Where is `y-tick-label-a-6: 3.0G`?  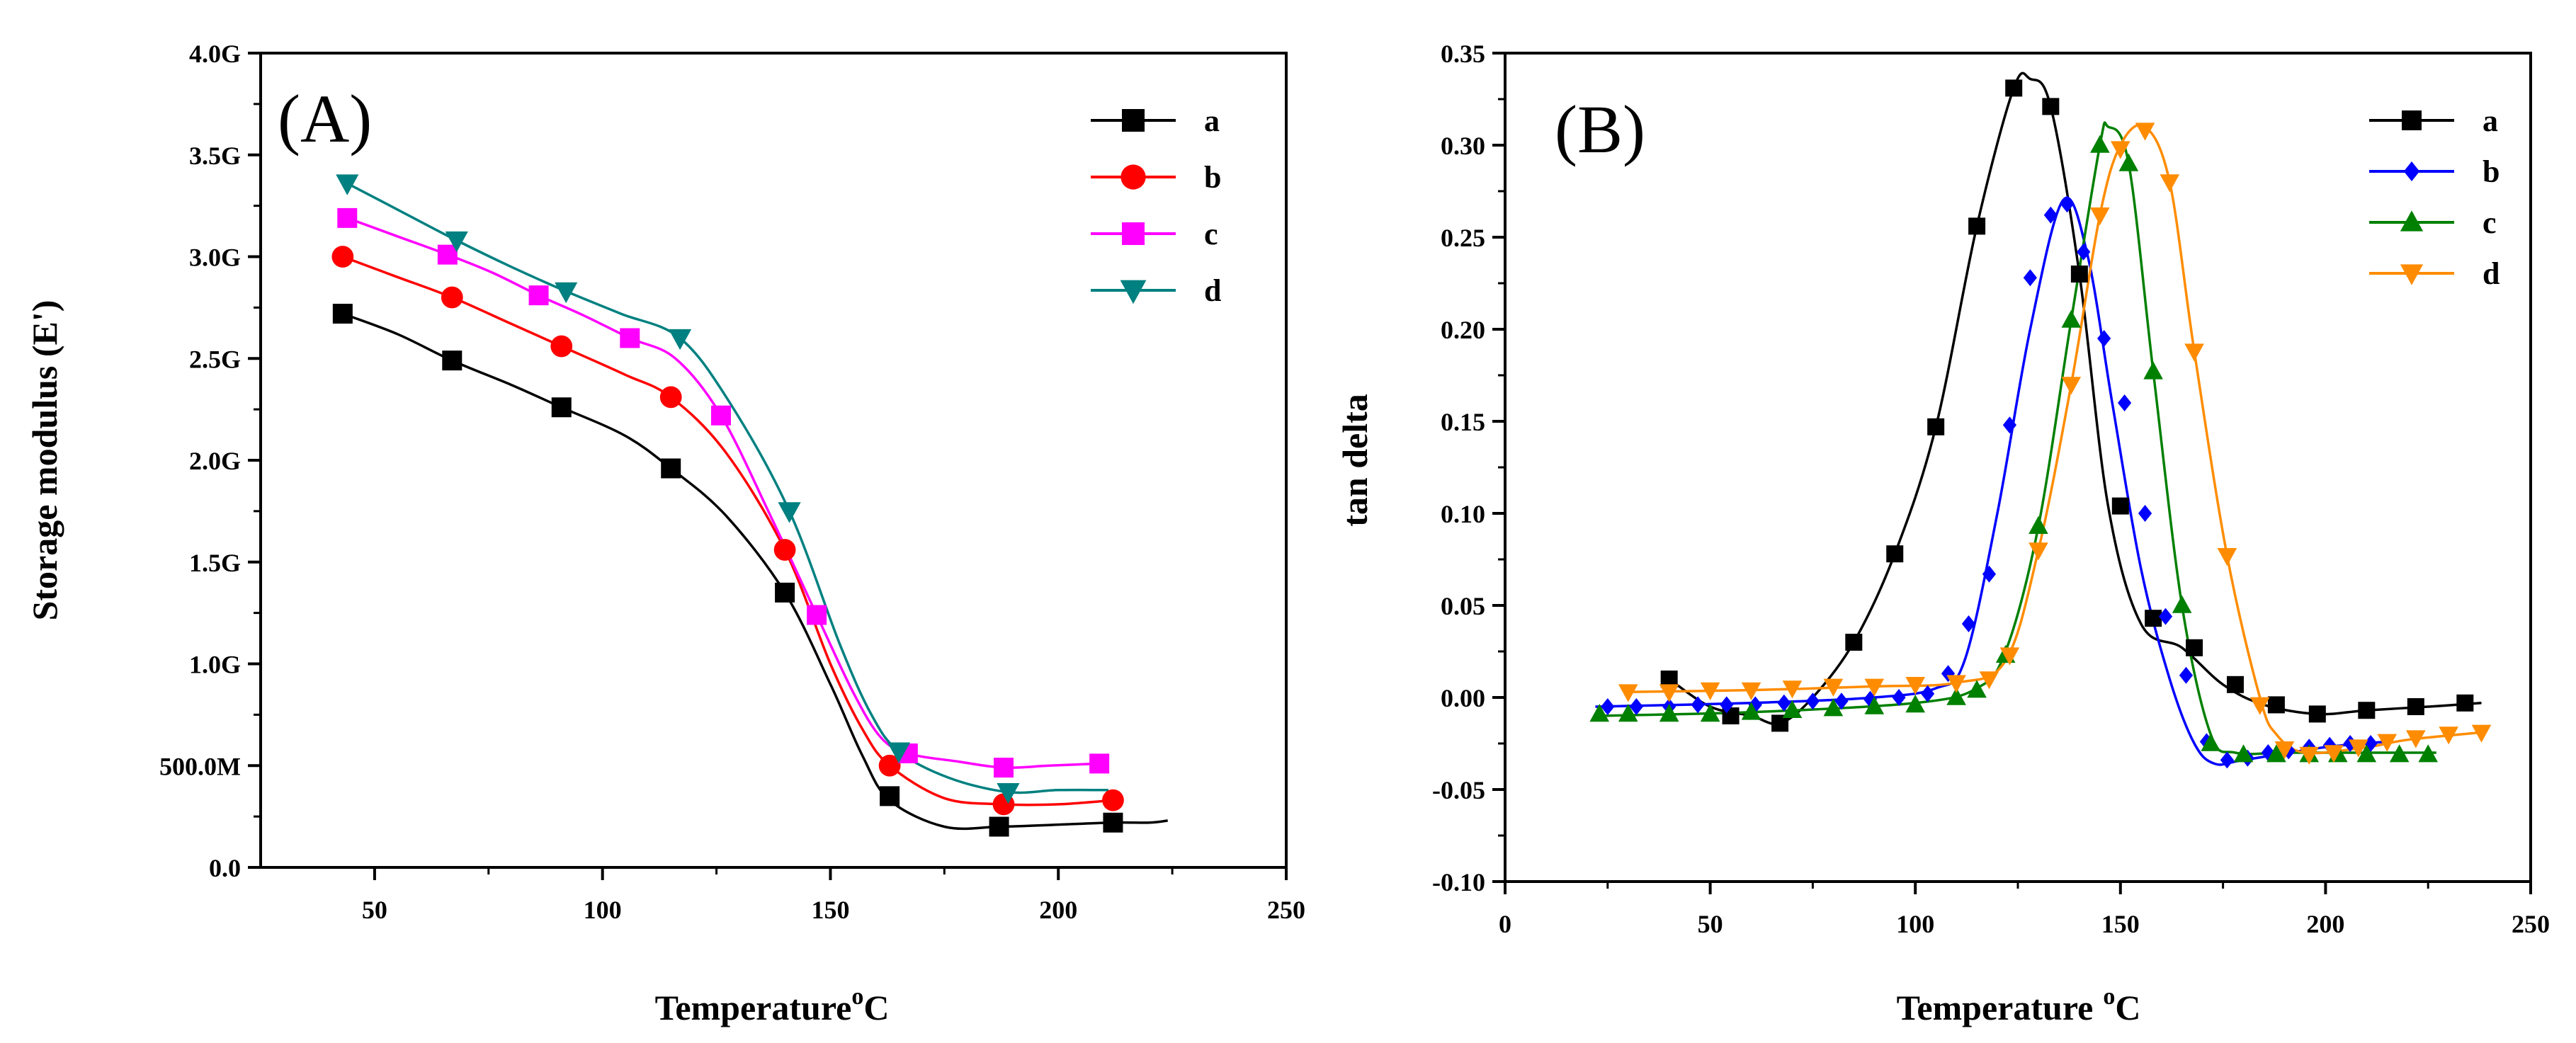
y-tick-label-a-6: 3.0G is located at coordinates (215, 258).